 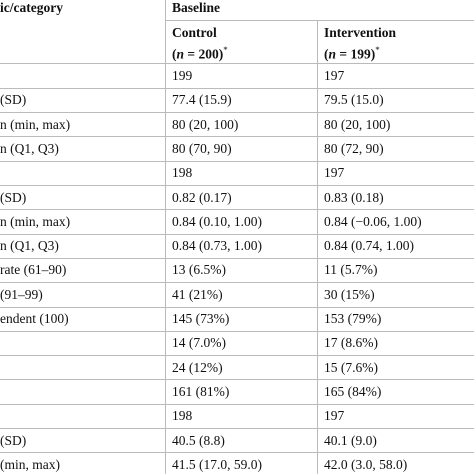 I want to click on cell: 199, so click(x=182, y=75).